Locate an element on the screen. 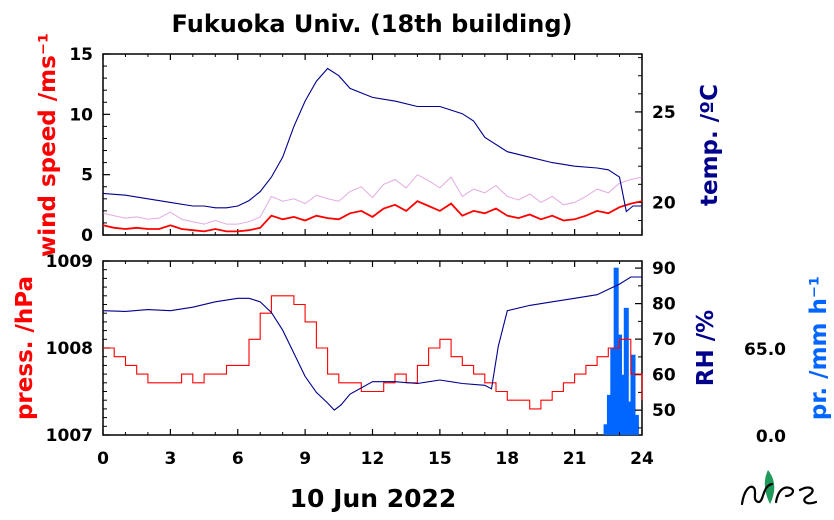 This screenshot has width=834, height=520. x-tick-label: 15 is located at coordinates (440, 459).